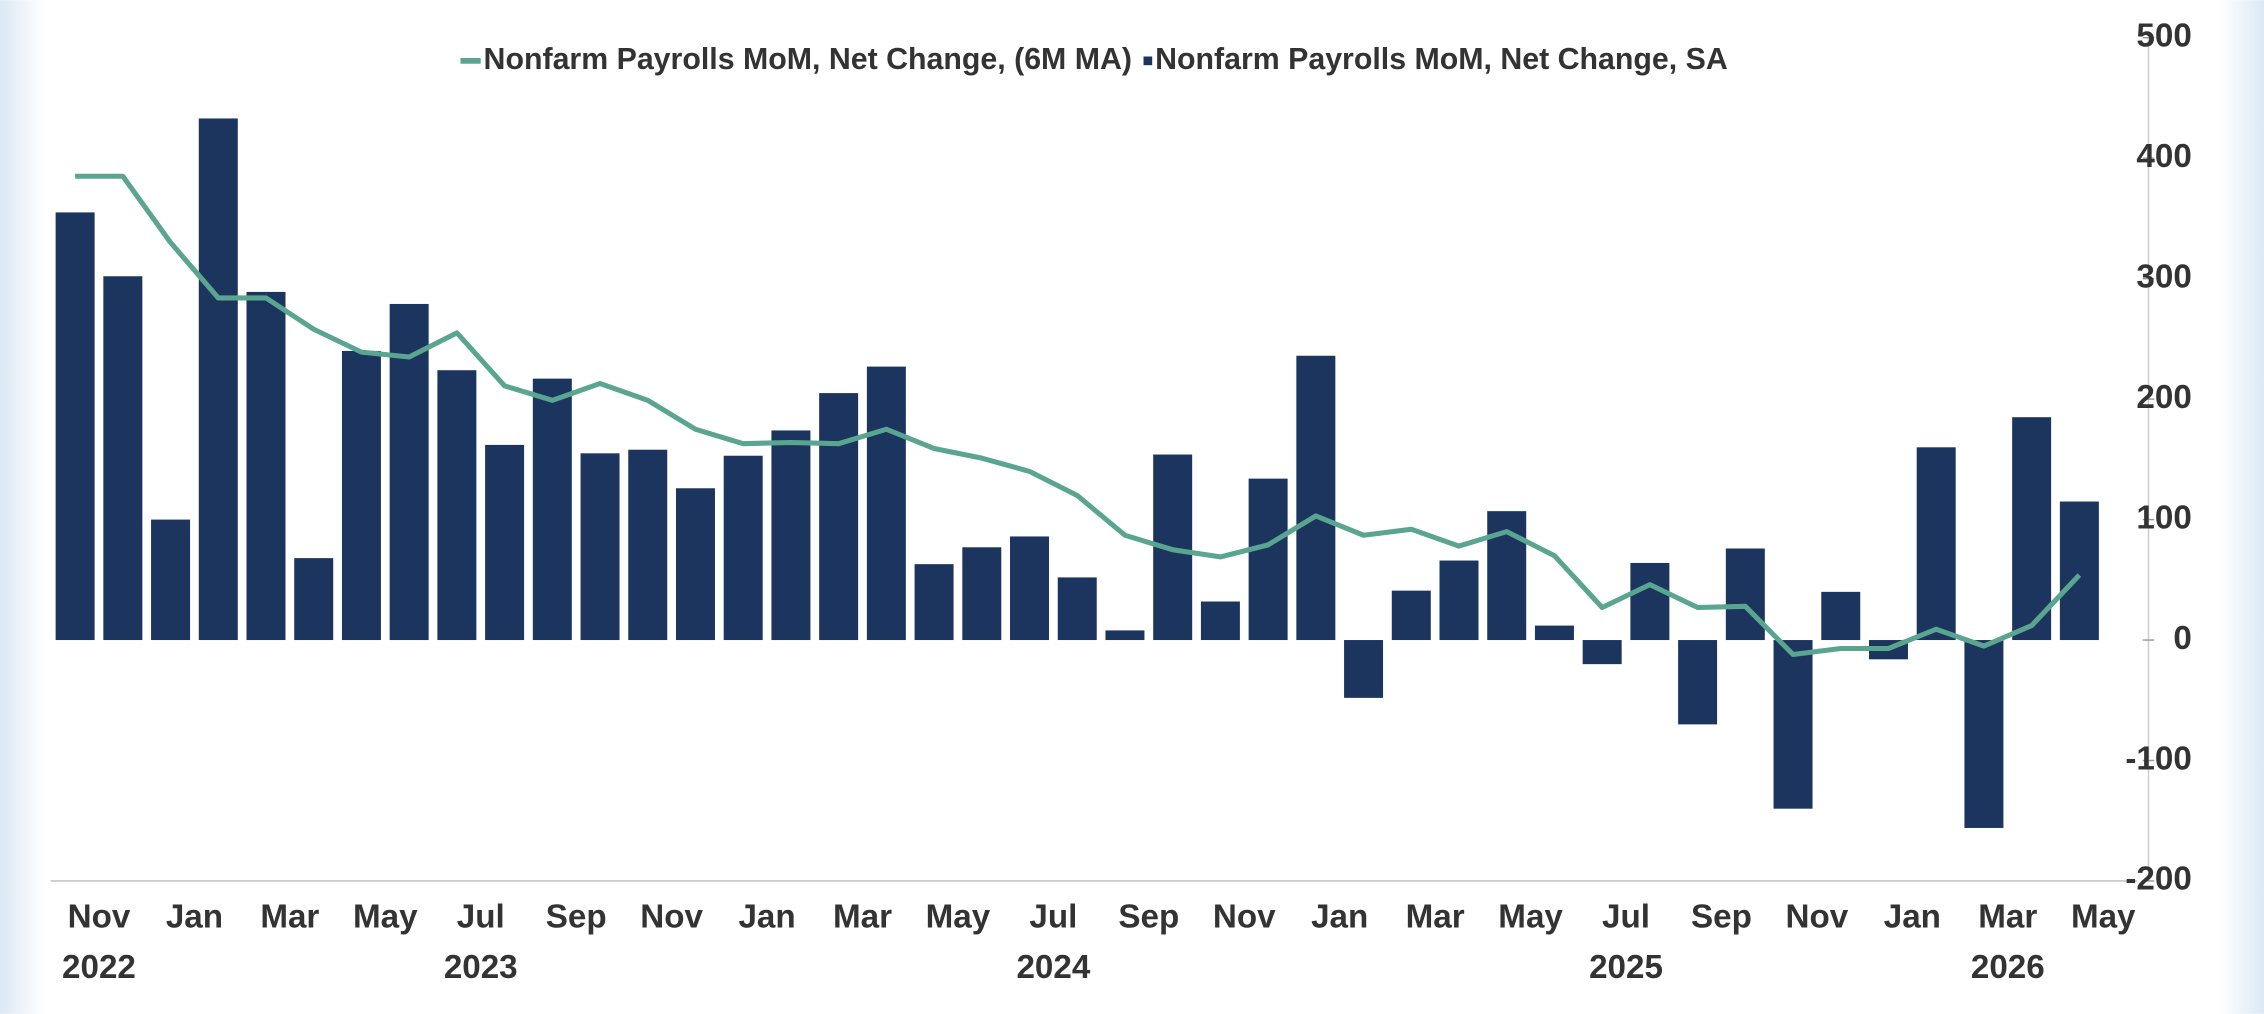  What do you see at coordinates (2163, 276) in the screenshot?
I see `y-tick-label: 300` at bounding box center [2163, 276].